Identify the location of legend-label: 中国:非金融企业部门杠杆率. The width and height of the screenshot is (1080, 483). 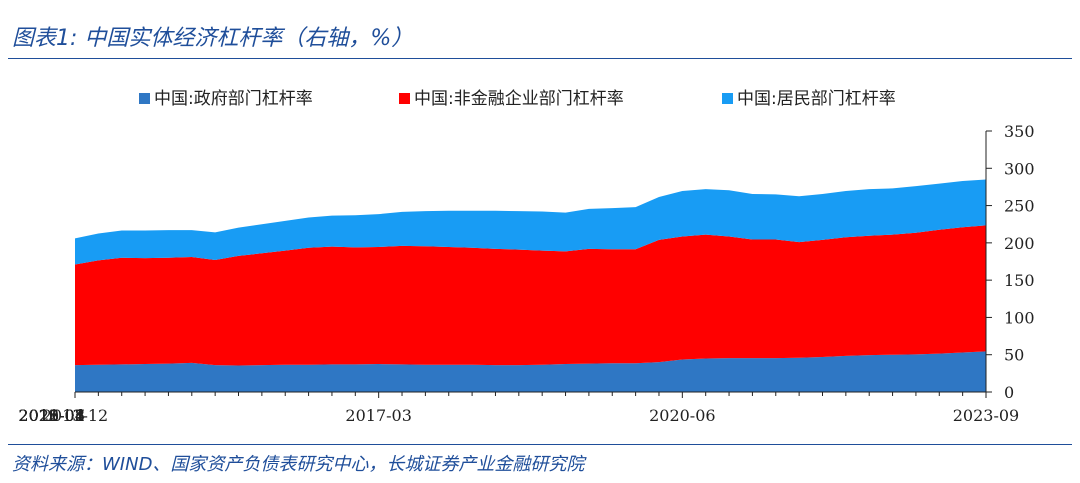
(519, 99).